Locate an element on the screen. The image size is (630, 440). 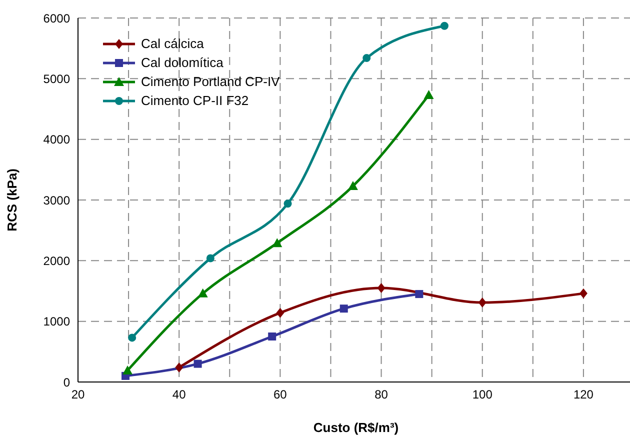
y-tick-label: 5000 is located at coordinates (56, 79).